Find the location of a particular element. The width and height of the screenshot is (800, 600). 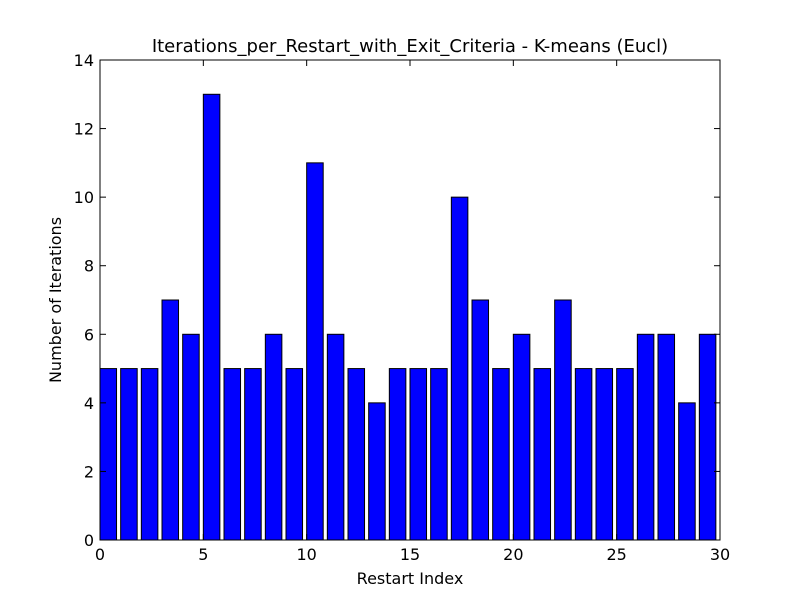

y-tick-label: 2 is located at coordinates (89, 471).